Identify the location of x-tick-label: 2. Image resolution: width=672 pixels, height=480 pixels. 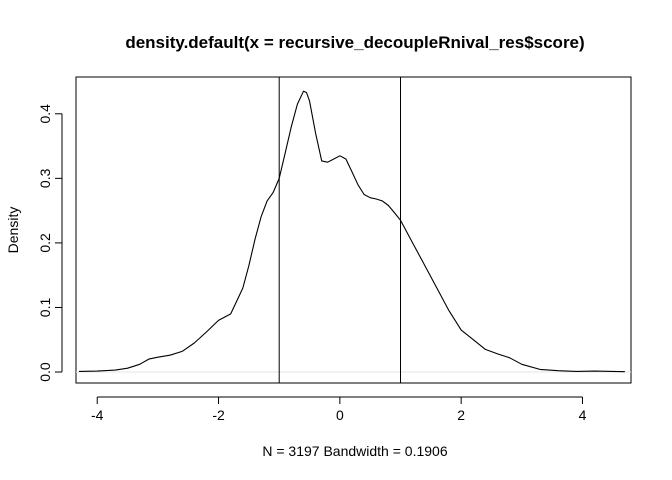
(461, 415).